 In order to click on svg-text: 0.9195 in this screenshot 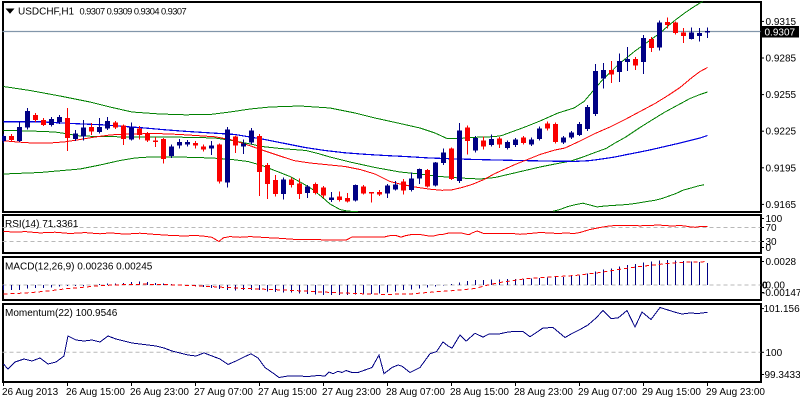, I will do `click(781, 168)`.